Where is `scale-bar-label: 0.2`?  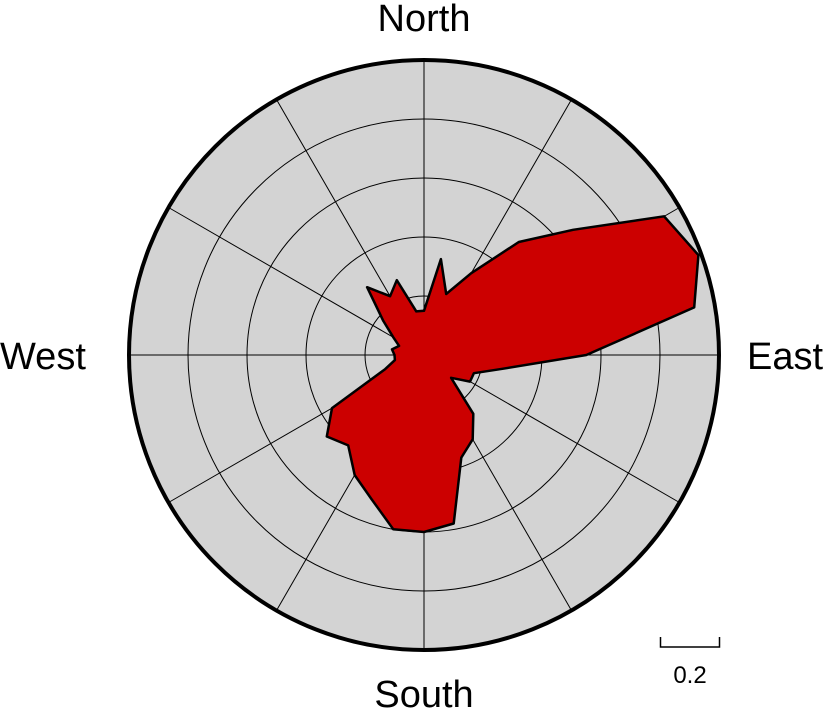
scale-bar-label: 0.2 is located at coordinates (690, 675).